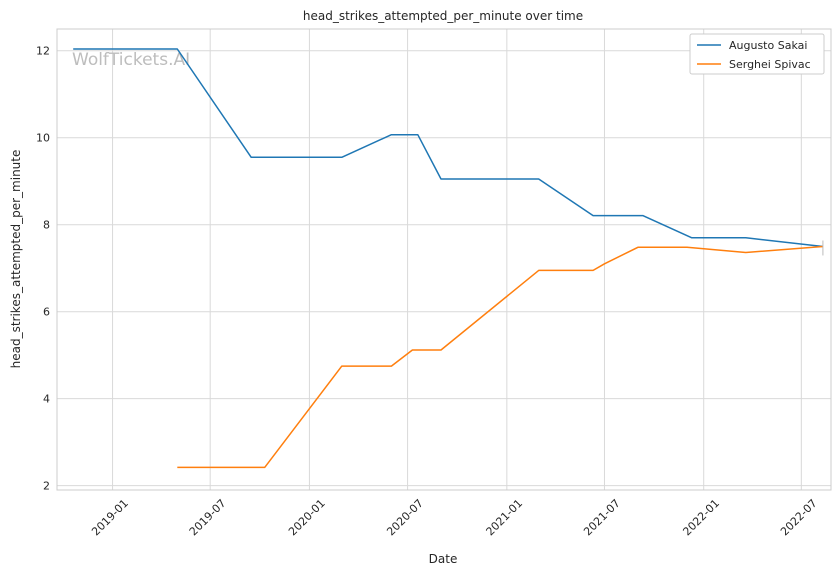 The image size is (840, 575). What do you see at coordinates (505, 518) in the screenshot?
I see `x-tick-label: 2021-01` at bounding box center [505, 518].